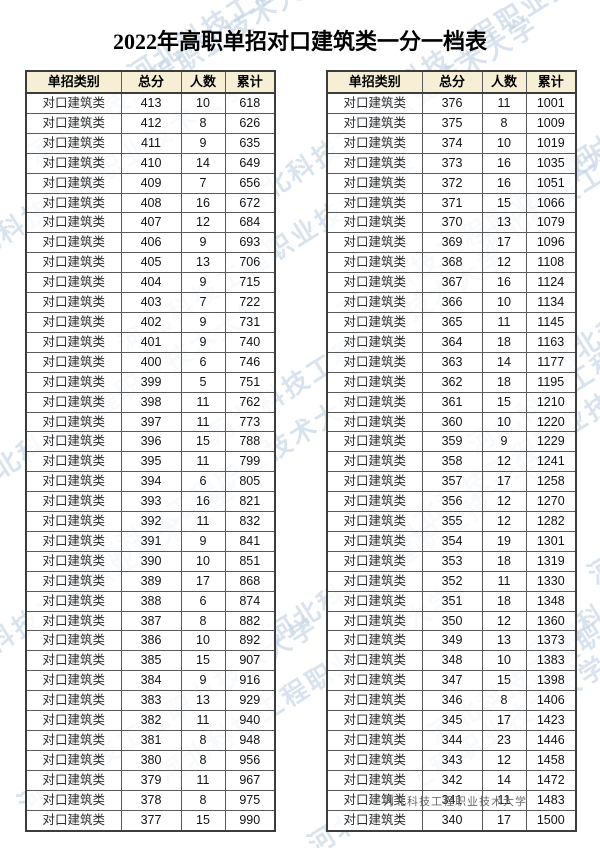 Image resolution: width=600 pixels, height=848 pixels. Describe the element at coordinates (151, 123) in the screenshot. I see `cell-score: 412` at that location.